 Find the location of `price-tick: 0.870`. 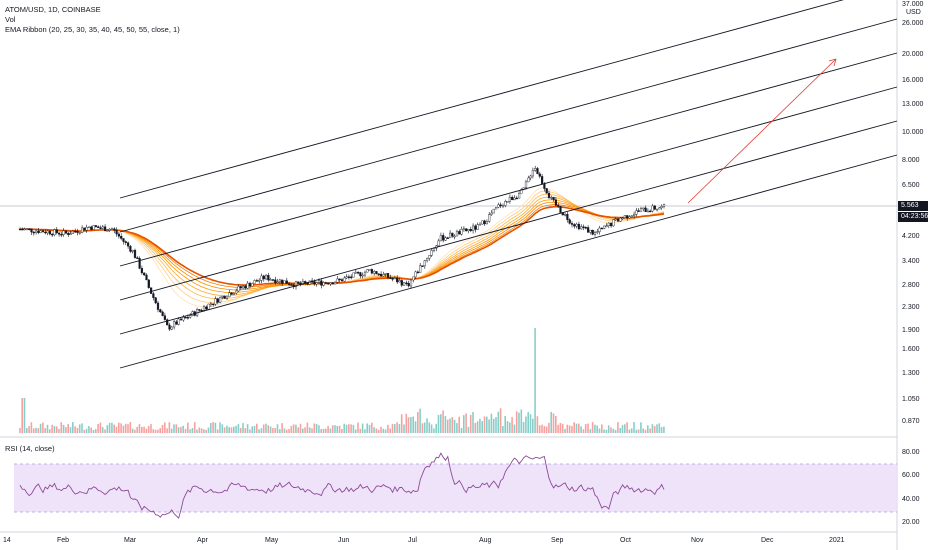

price-tick: 0.870 is located at coordinates (911, 421).